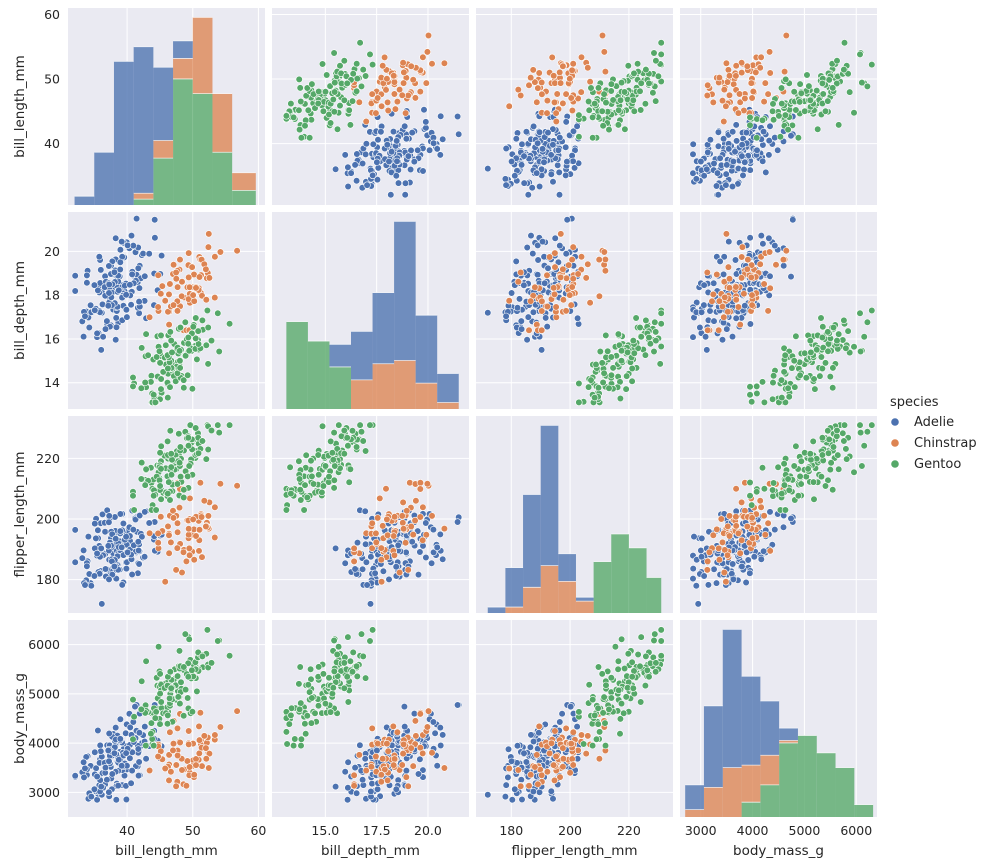 The width and height of the screenshot is (984, 860). I want to click on legend-marker-gentoo, so click(895, 464).